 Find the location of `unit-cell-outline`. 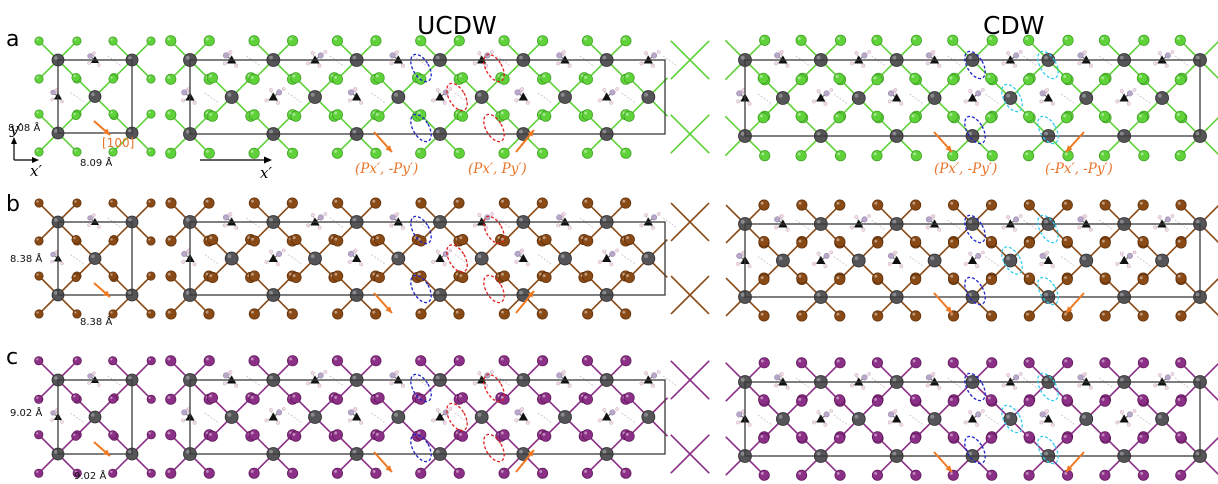

unit-cell-outline is located at coordinates (427, 258).